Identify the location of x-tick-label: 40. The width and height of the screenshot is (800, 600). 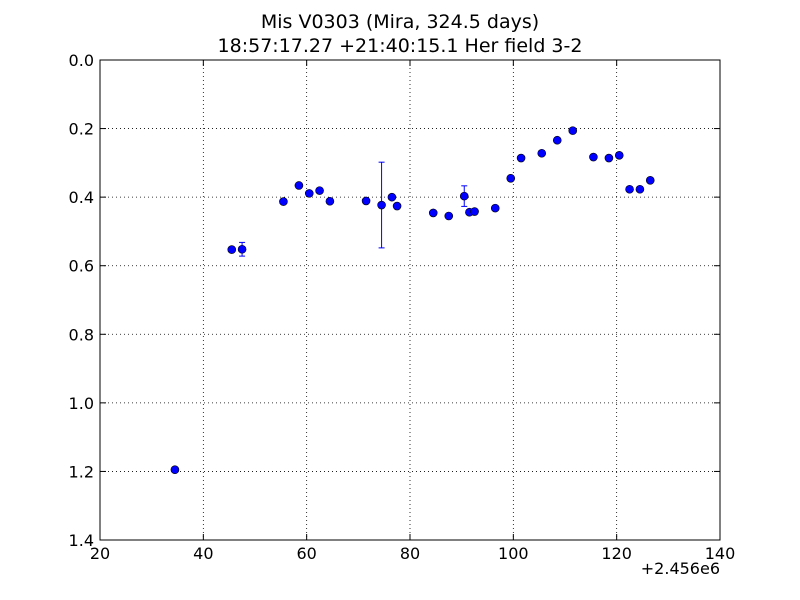
(203, 553).